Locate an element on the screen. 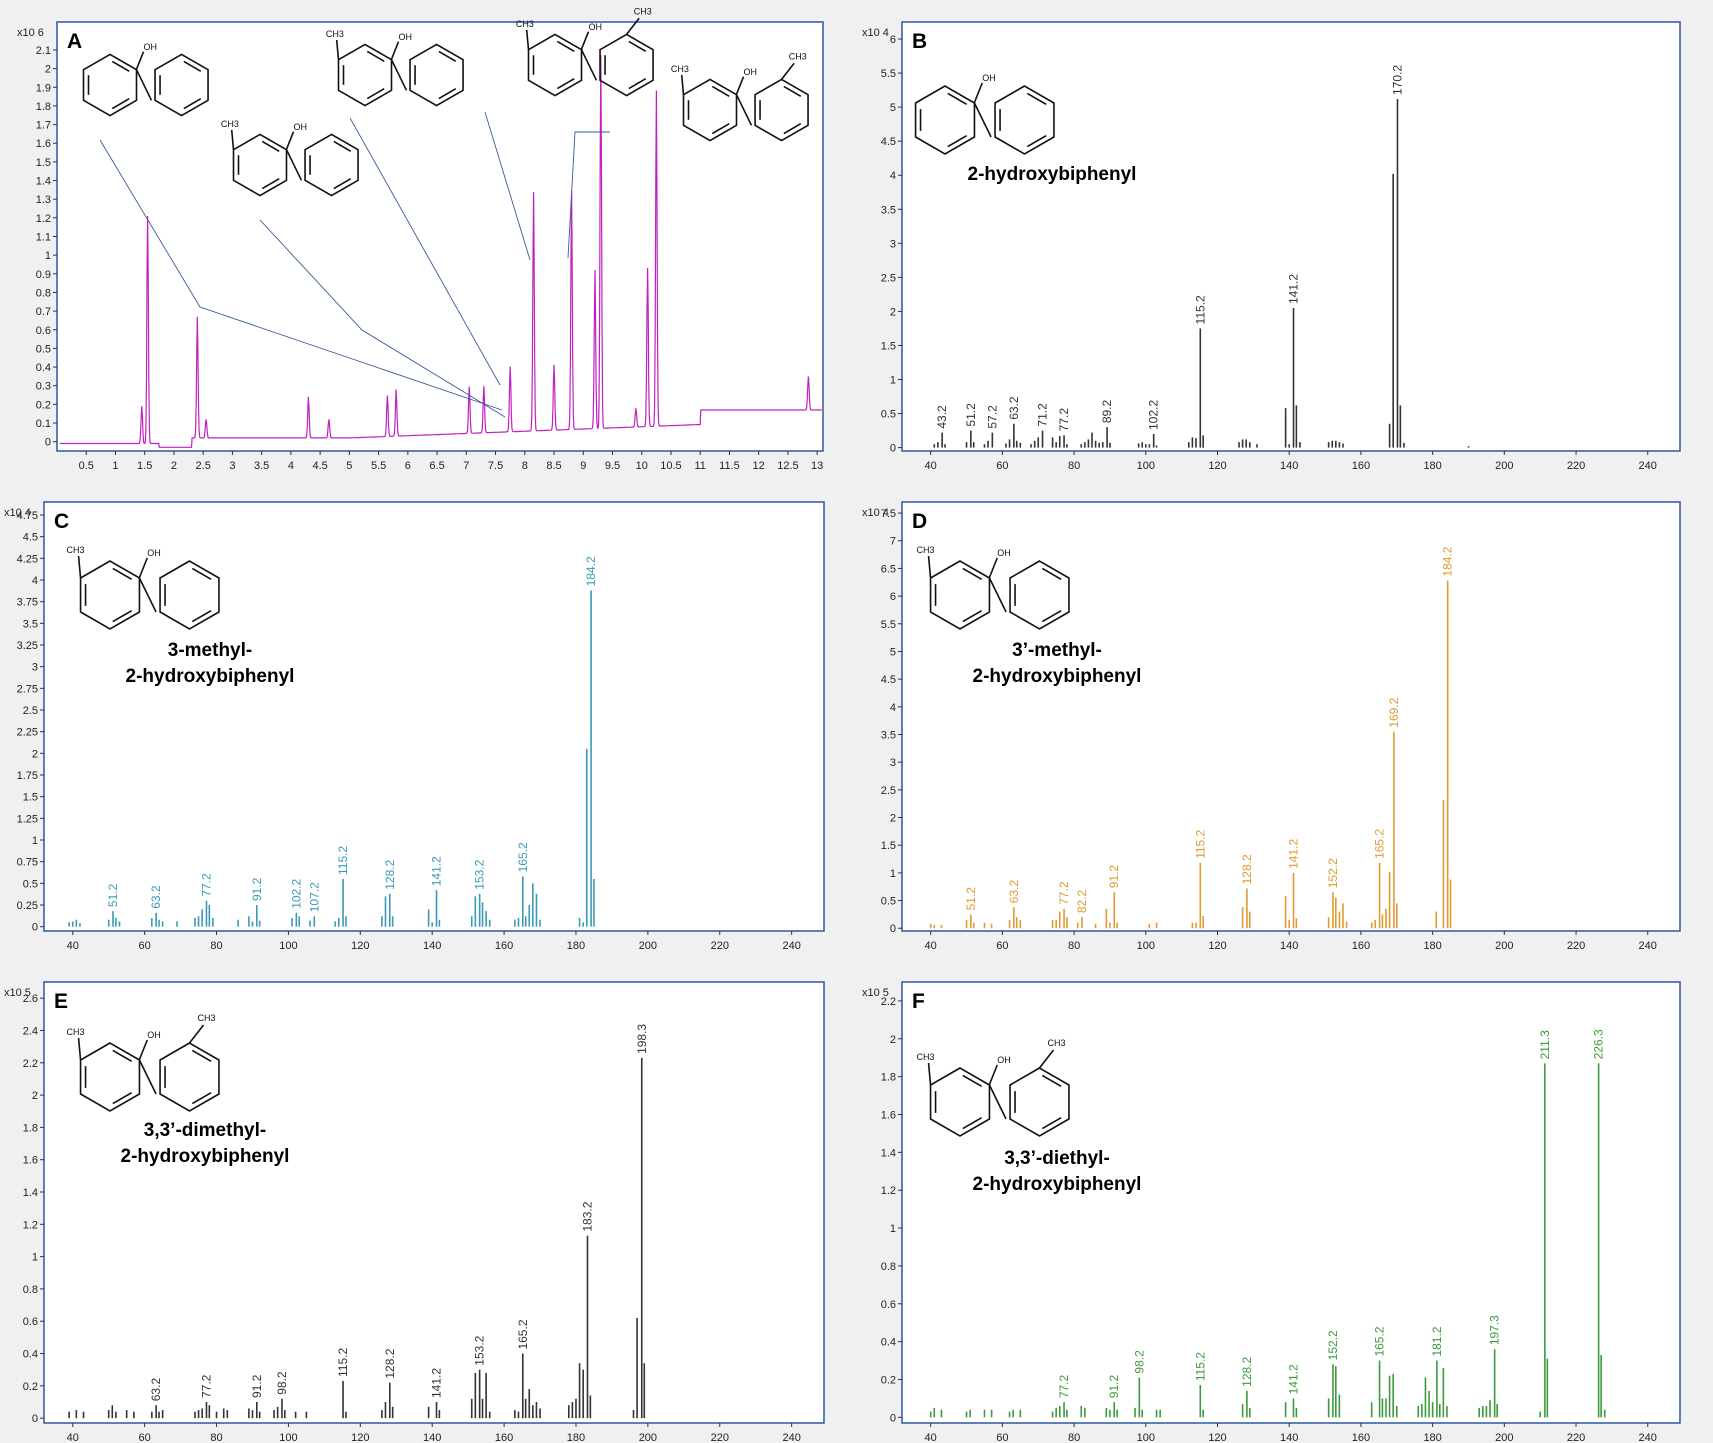 This screenshot has width=1713, height=1443. x-tick-label: 0.5 is located at coordinates (86, 466).